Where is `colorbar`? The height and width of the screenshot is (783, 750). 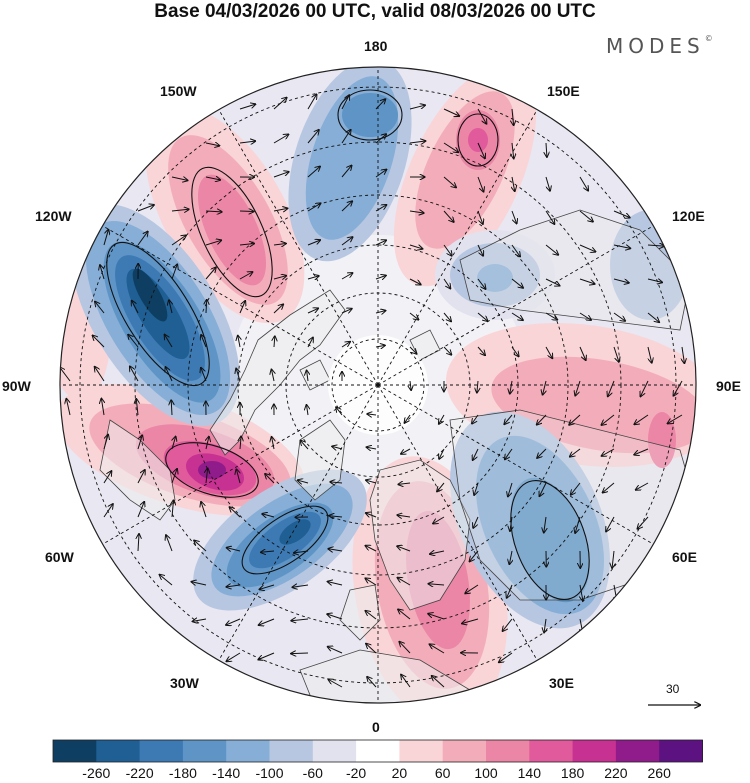 colorbar is located at coordinates (377, 751).